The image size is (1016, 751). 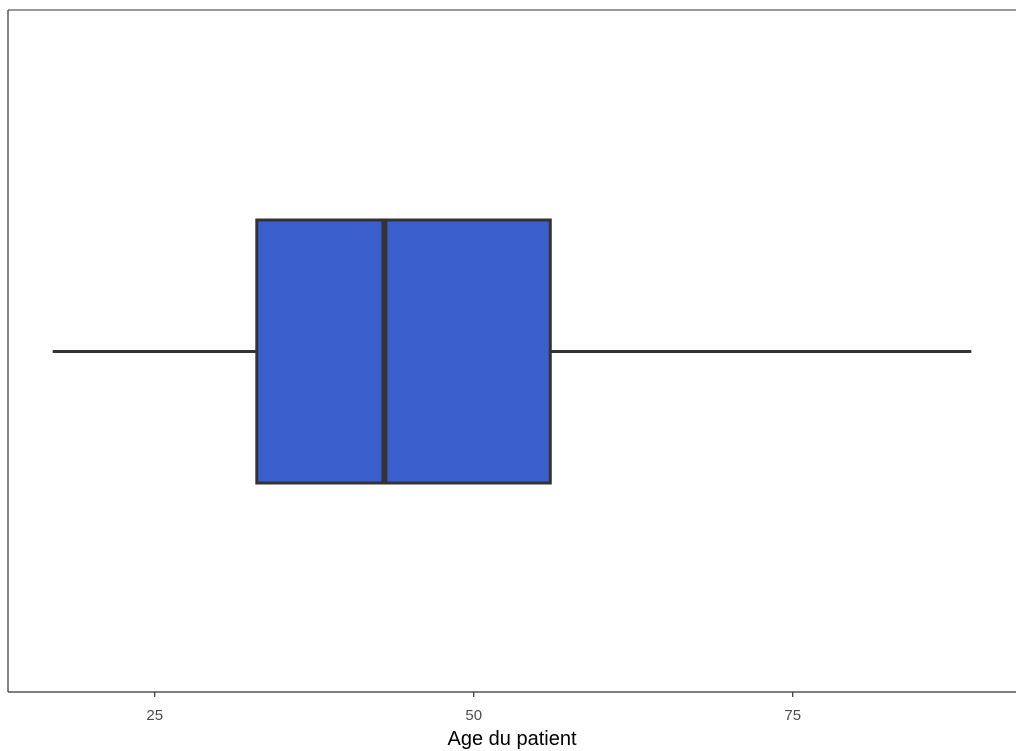 I want to click on x-tick-label-50: 50, so click(x=473, y=715).